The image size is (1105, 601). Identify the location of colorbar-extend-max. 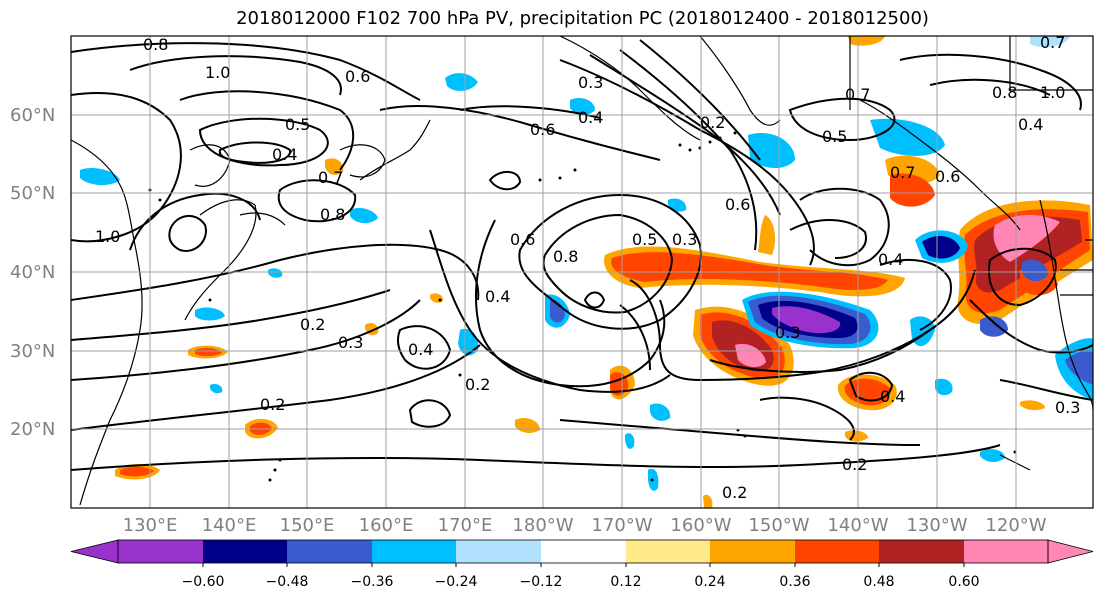
(1070, 551).